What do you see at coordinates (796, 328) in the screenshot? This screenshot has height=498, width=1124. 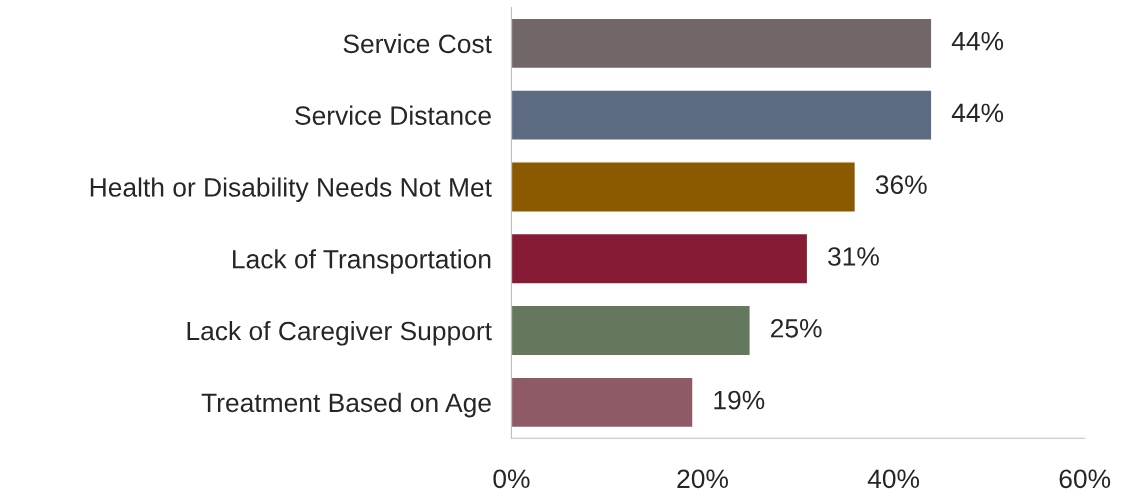 I see `data-label: 25%` at bounding box center [796, 328].